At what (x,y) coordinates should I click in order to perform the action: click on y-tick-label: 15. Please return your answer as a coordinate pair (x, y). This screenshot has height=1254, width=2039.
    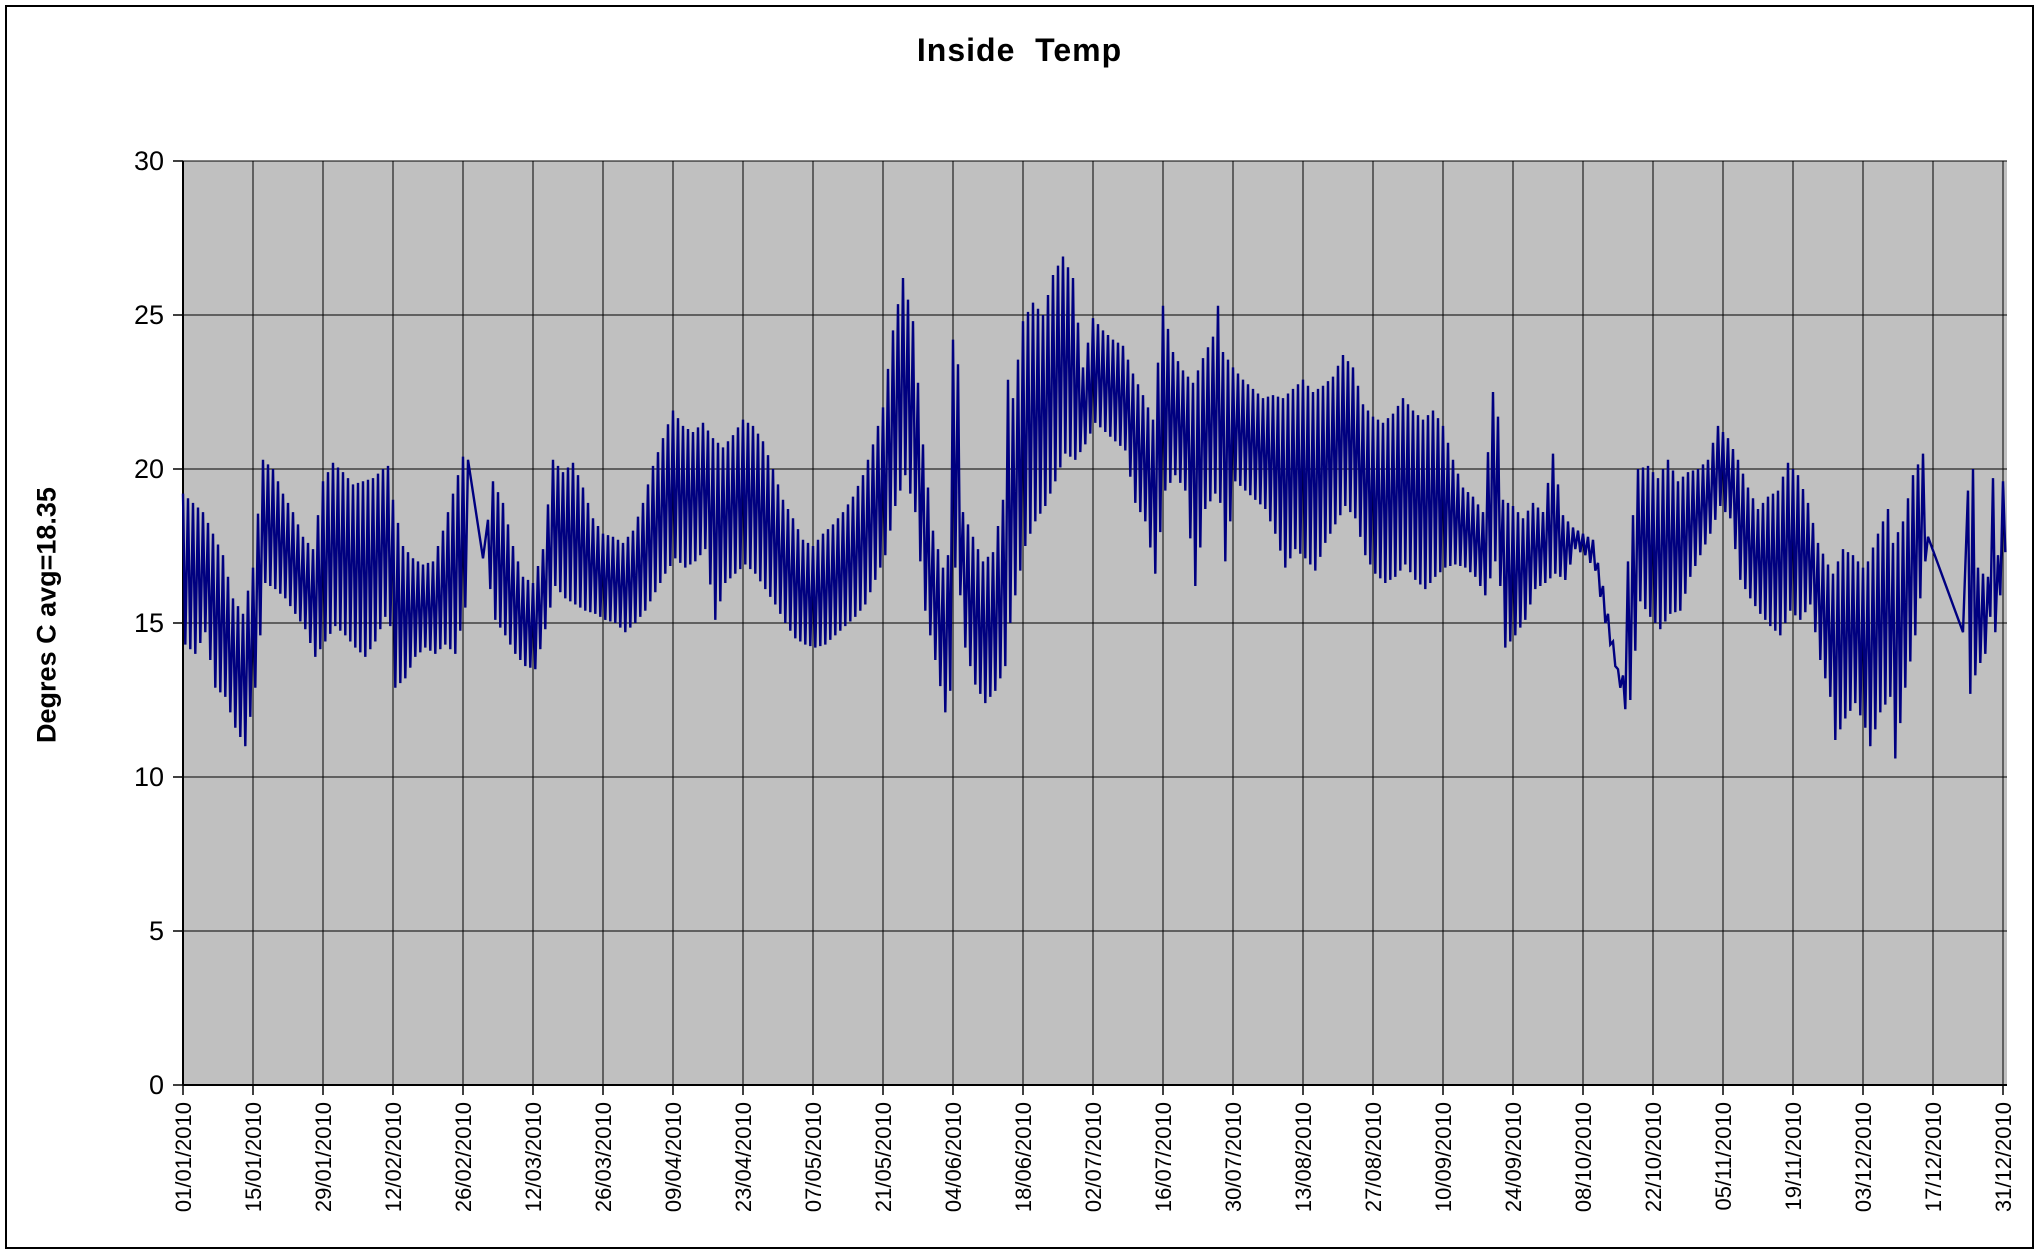
    Looking at the image, I should click on (149, 623).